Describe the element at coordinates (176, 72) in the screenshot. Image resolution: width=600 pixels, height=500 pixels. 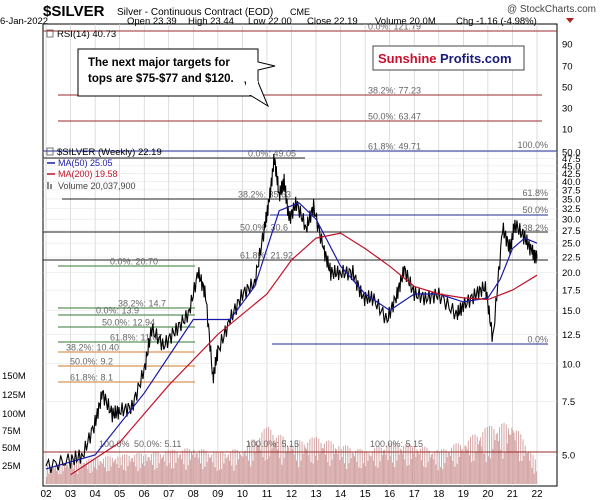
I see `annotation-box` at that location.